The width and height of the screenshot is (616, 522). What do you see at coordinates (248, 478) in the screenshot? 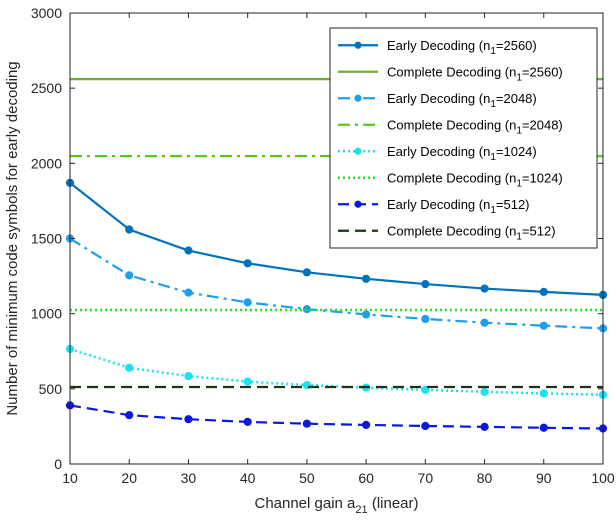
I see `x-tick-label: 40` at bounding box center [248, 478].